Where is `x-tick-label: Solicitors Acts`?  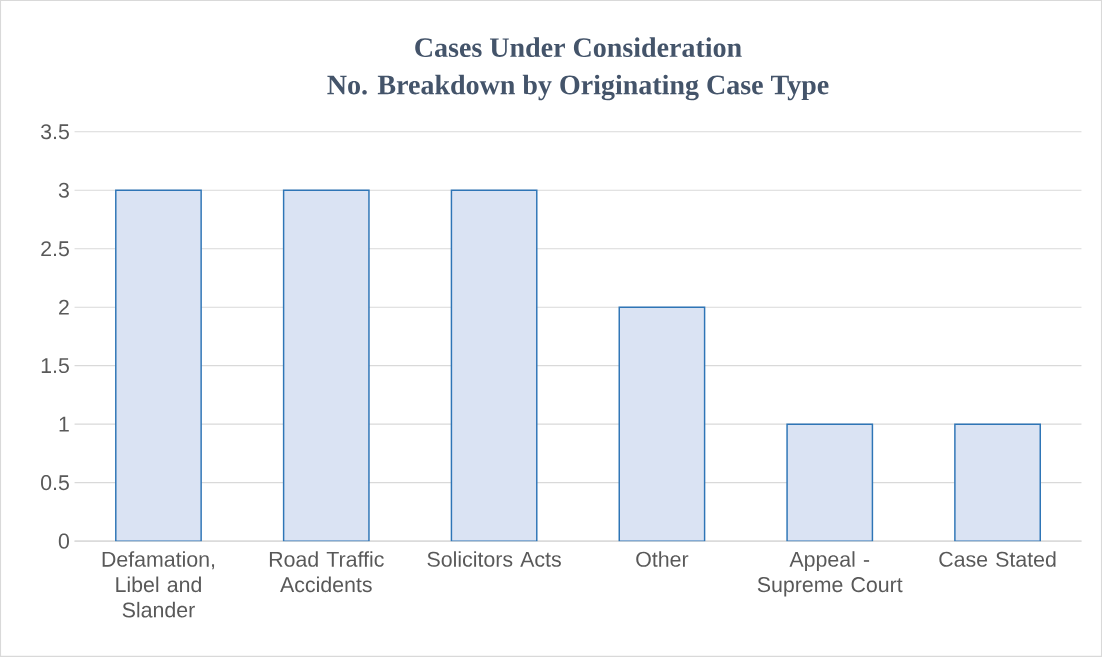 x-tick-label: Solicitors Acts is located at coordinates (494, 559).